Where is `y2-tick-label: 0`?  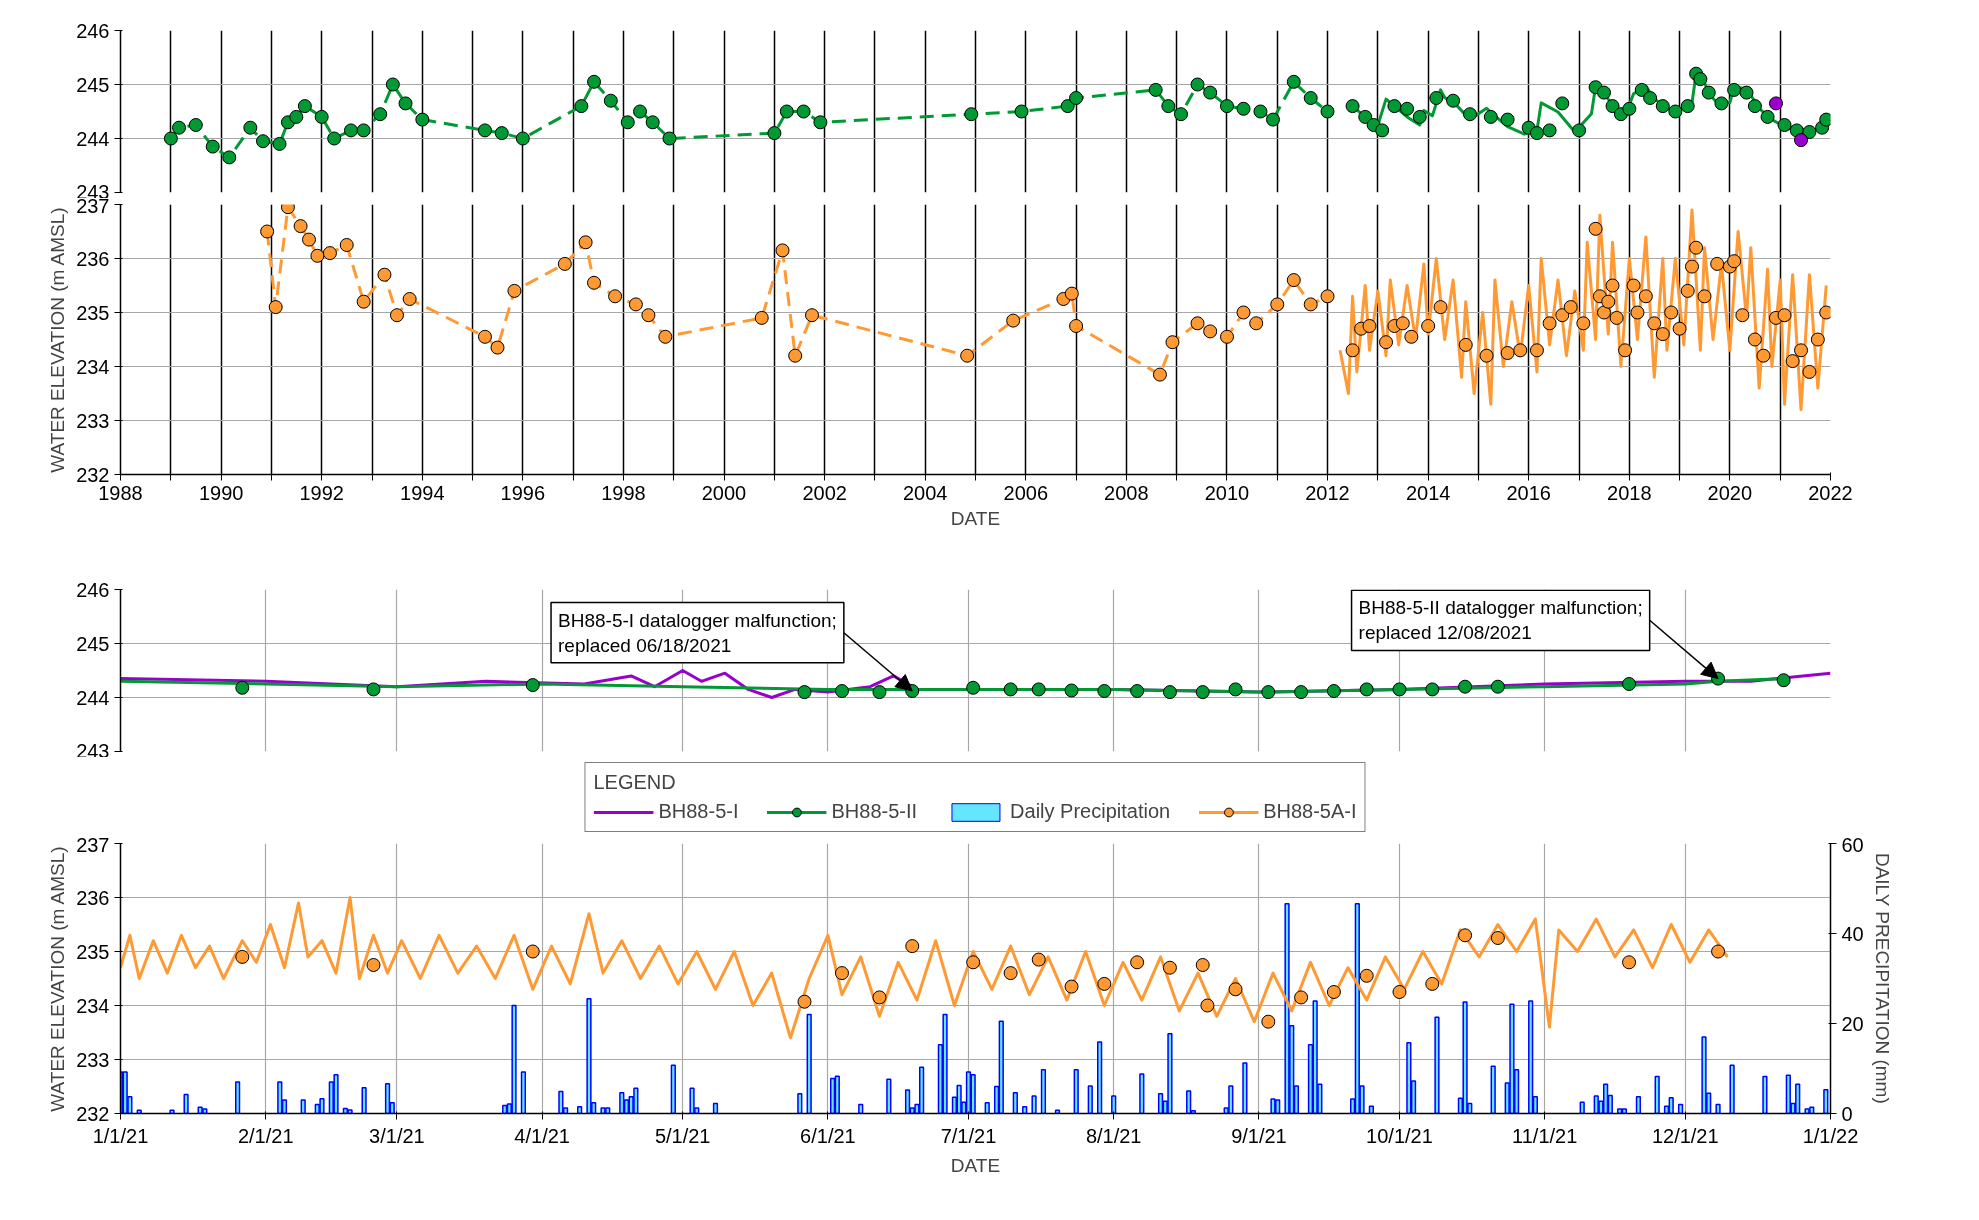
y2-tick-label: 0 is located at coordinates (1847, 1113).